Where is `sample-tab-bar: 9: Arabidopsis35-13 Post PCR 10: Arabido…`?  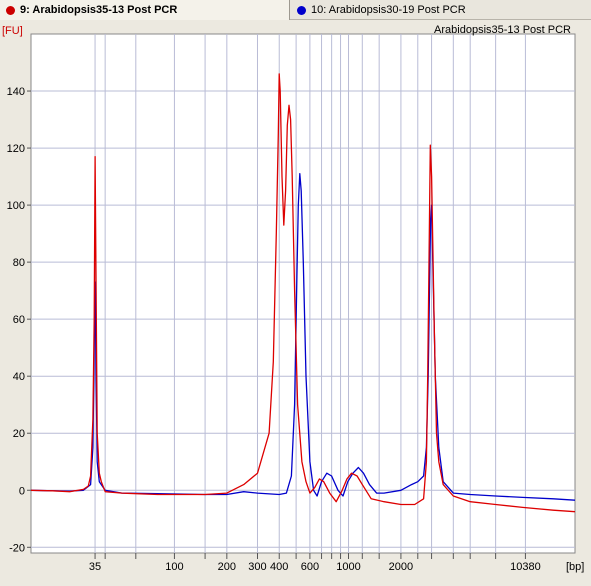
sample-tab-bar: 9: Arabidopsis35-13 Post PCR 10: Arabido… is located at coordinates (295, 10).